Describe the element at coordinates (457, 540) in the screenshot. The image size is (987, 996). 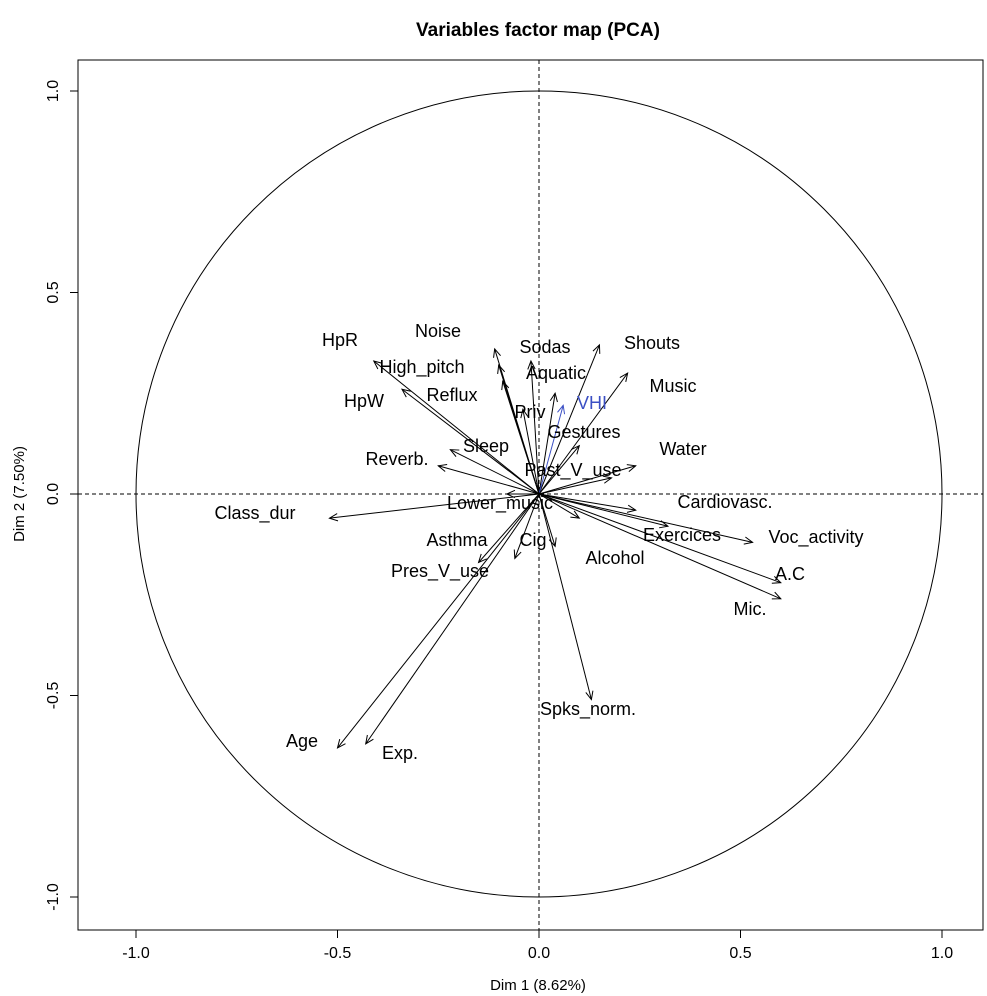
I see `label-asthma: Asthma` at that location.